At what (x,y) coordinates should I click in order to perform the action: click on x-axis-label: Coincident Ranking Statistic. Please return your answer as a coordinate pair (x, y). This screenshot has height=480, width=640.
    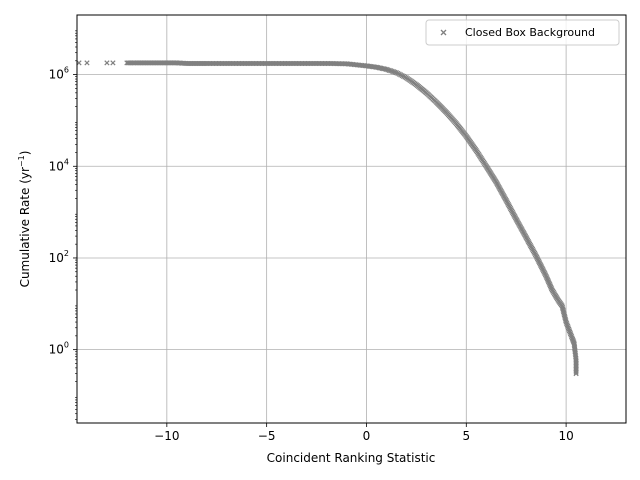
    Looking at the image, I should click on (351, 458).